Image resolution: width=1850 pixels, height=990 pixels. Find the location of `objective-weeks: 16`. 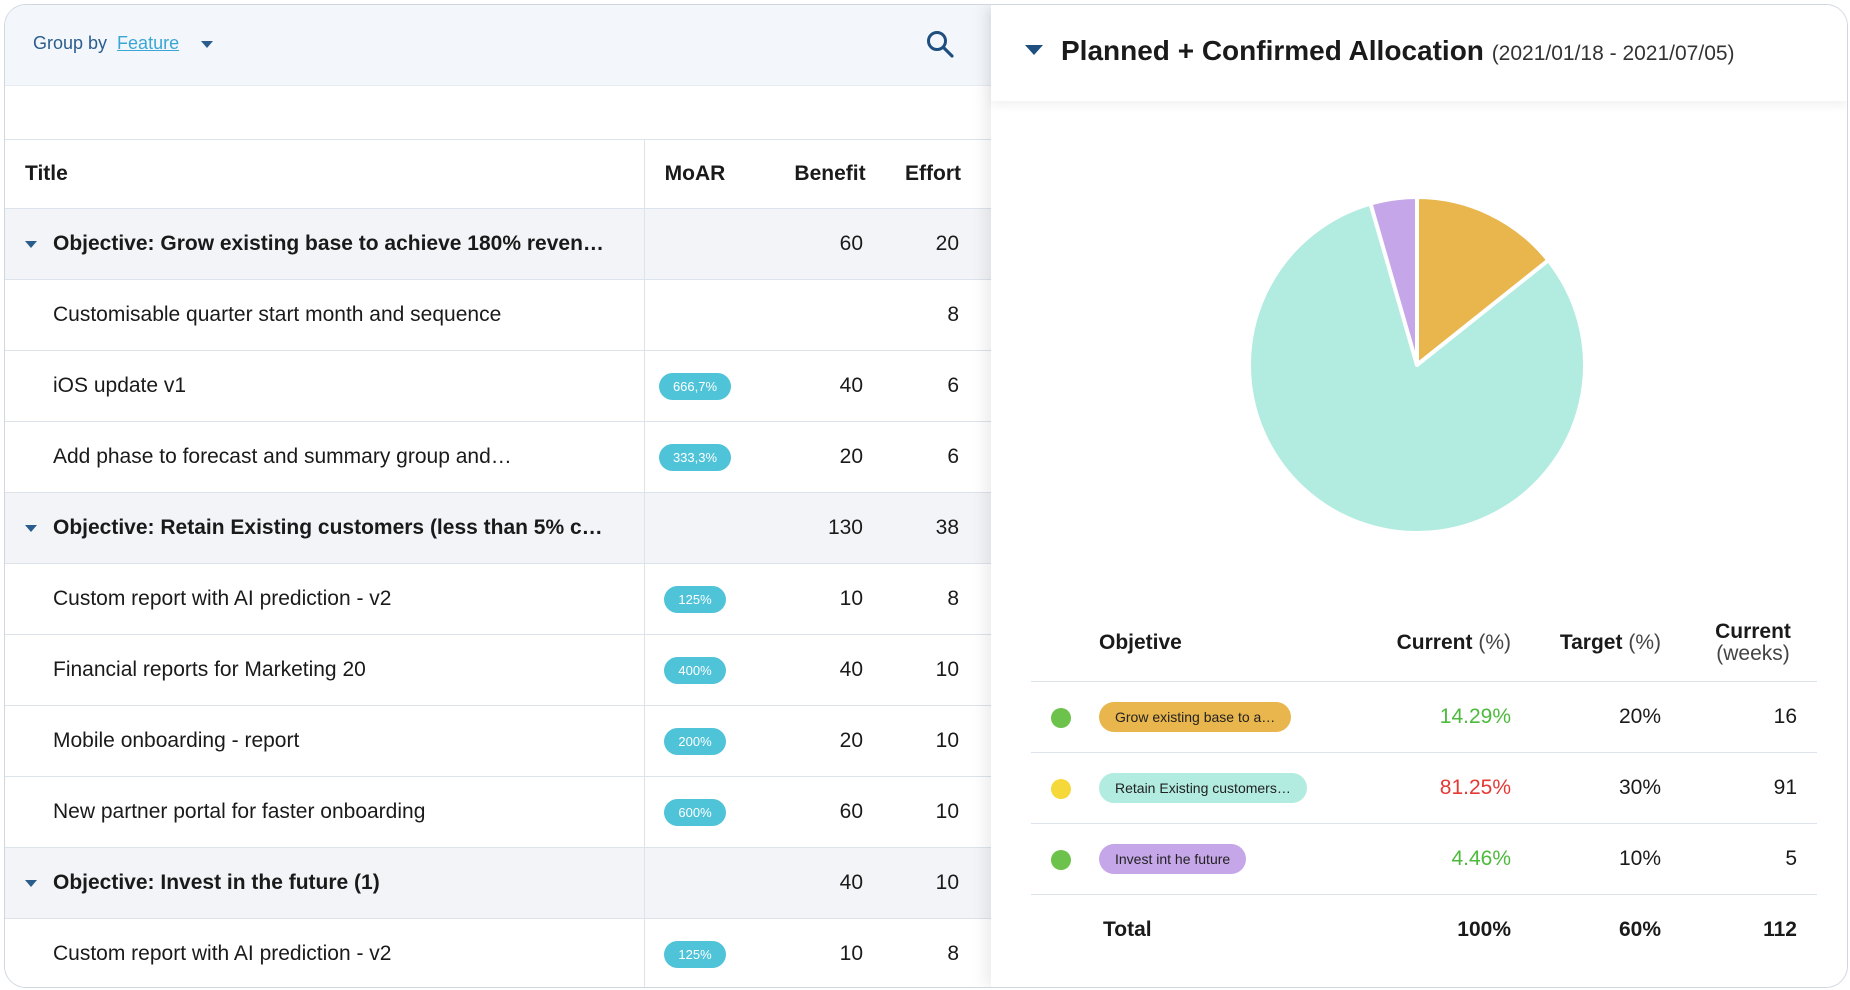

objective-weeks: 16 is located at coordinates (1785, 716).